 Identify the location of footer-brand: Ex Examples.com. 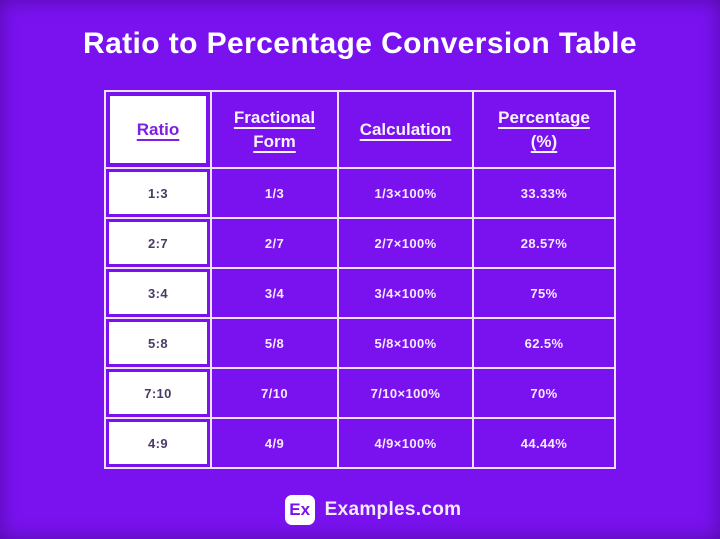
(366, 510).